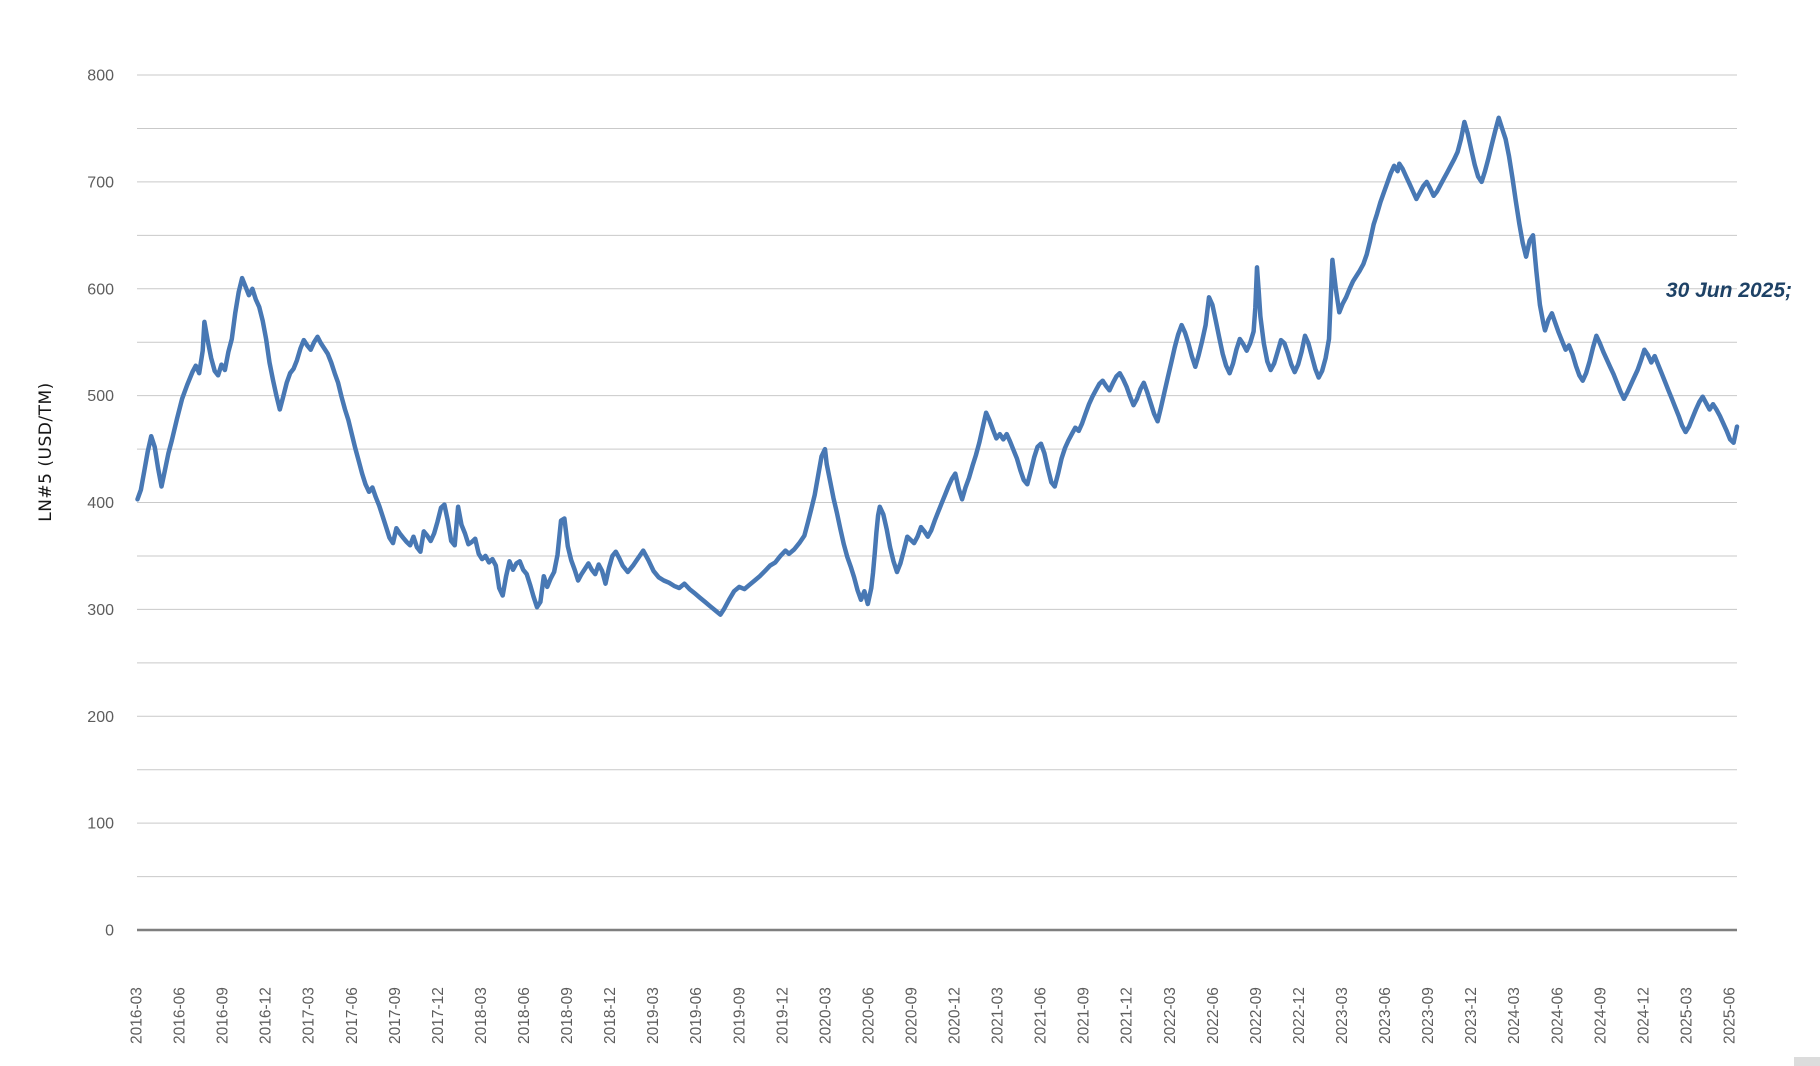 Image resolution: width=1820 pixels, height=1066 pixels. What do you see at coordinates (395, 1015) in the screenshot?
I see `x-tick-label: 2017-09` at bounding box center [395, 1015].